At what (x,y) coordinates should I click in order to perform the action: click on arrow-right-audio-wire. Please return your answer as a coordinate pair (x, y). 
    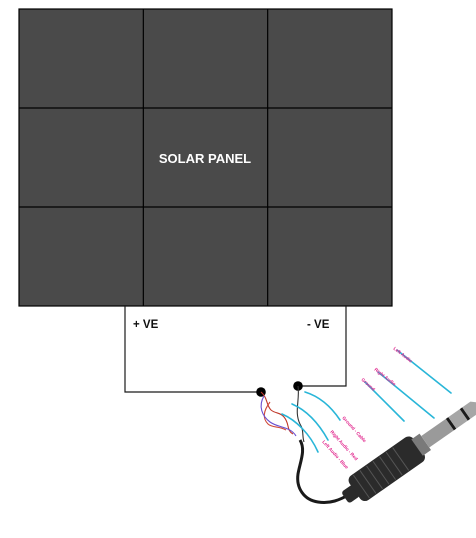
    Looking at the image, I should click on (310, 422).